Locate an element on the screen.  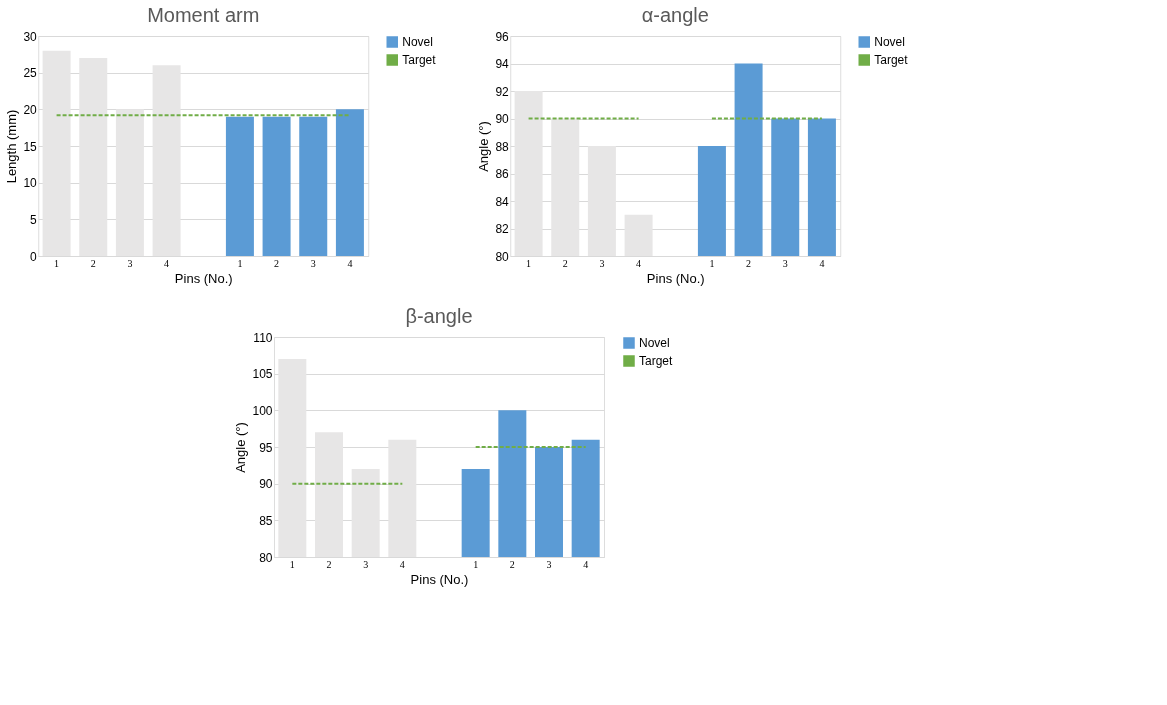
y-tick-label: 82 is located at coordinates (502, 229).